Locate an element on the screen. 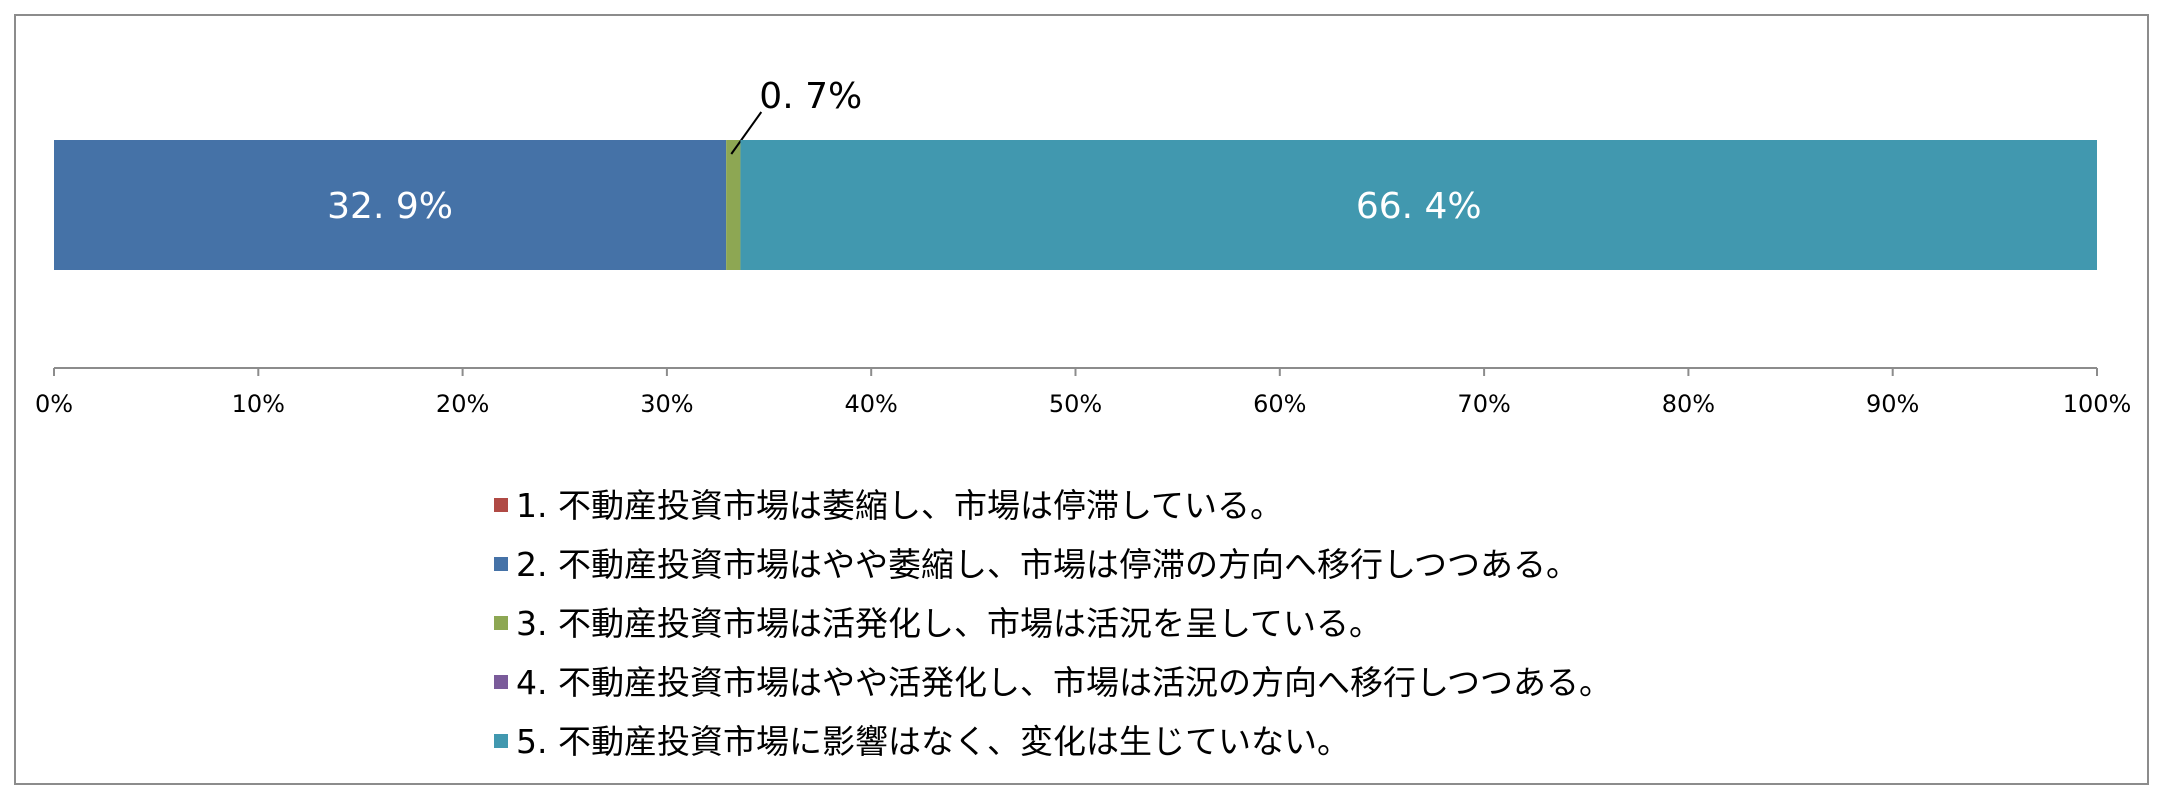 The image size is (2167, 799). x-tick-label: 50% is located at coordinates (1075, 404).